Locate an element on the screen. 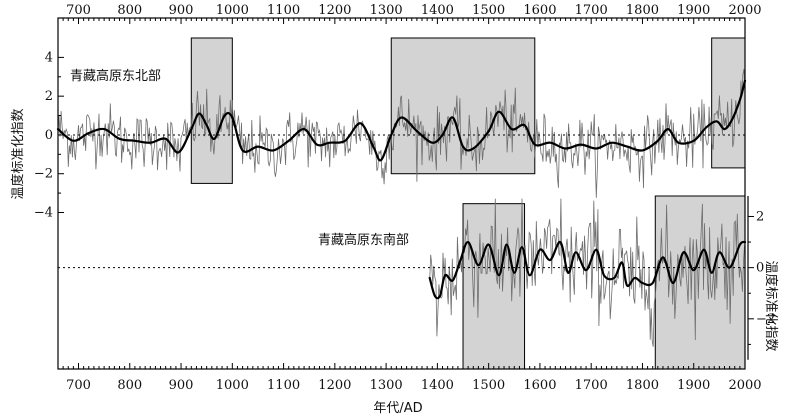 This screenshot has height=417, width=800. x-tick-label-bottom: 1000 is located at coordinates (232, 385).